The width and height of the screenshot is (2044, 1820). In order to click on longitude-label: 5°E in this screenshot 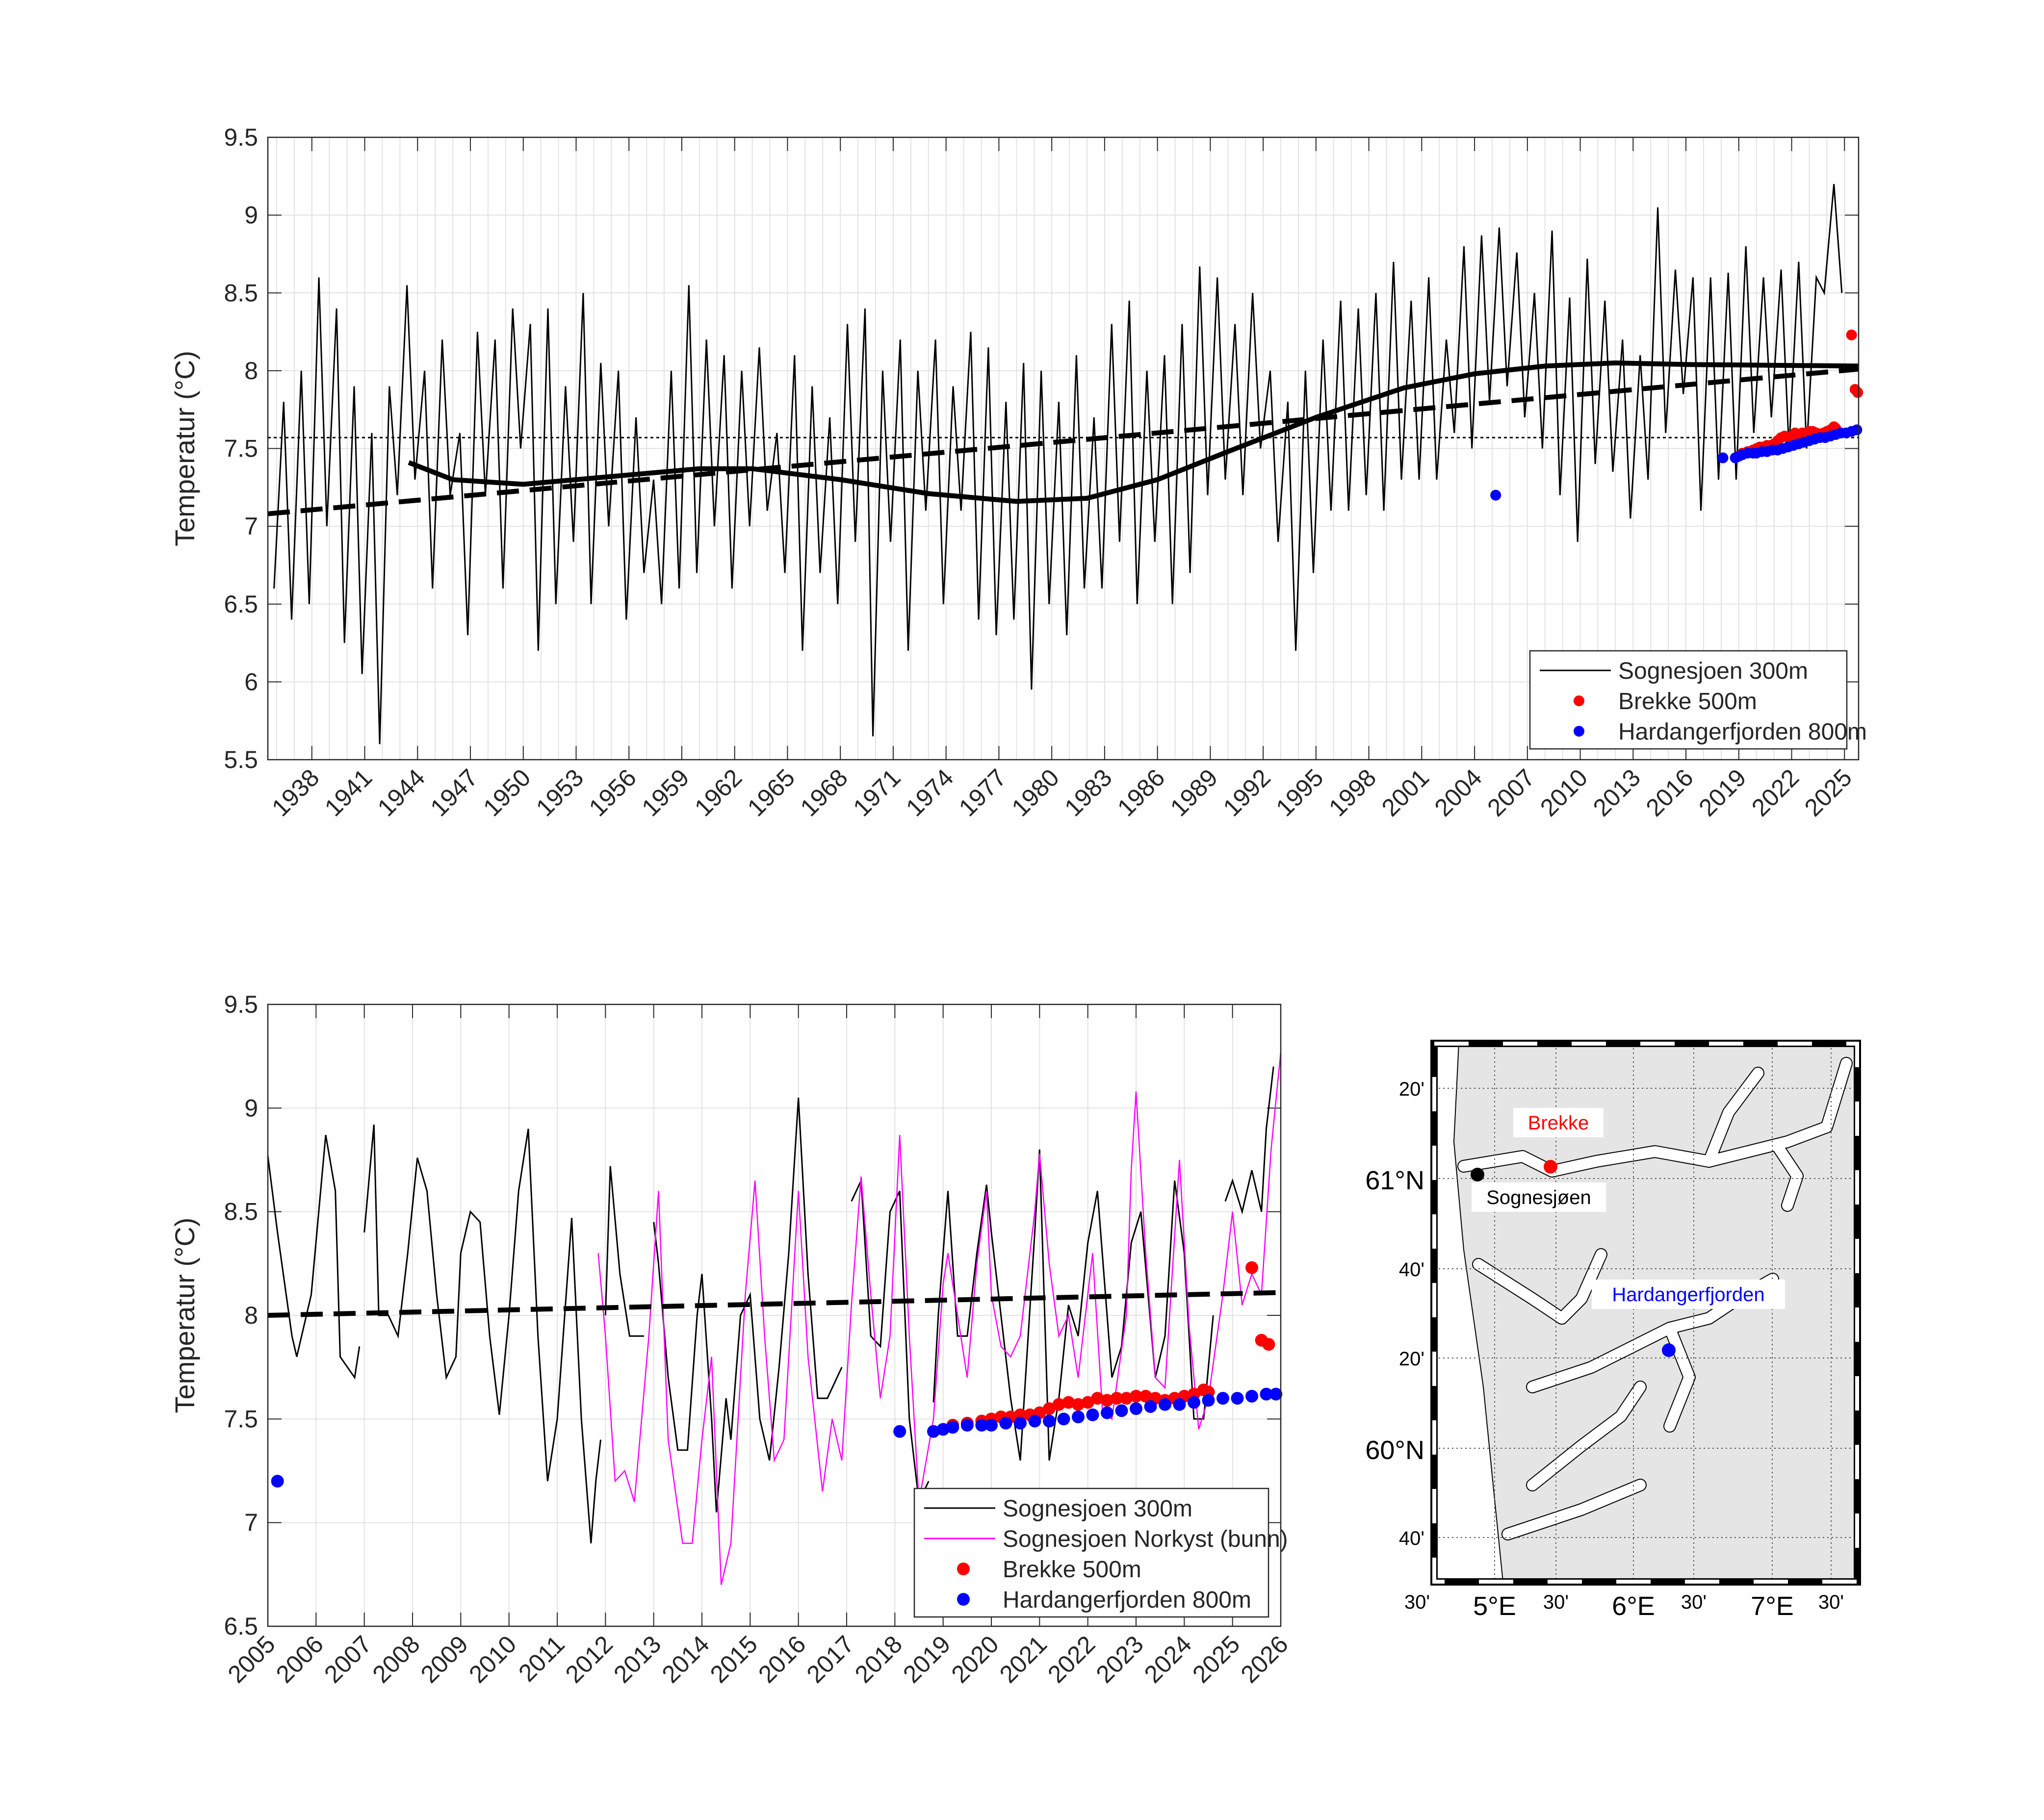, I will do `click(1494, 1606)`.